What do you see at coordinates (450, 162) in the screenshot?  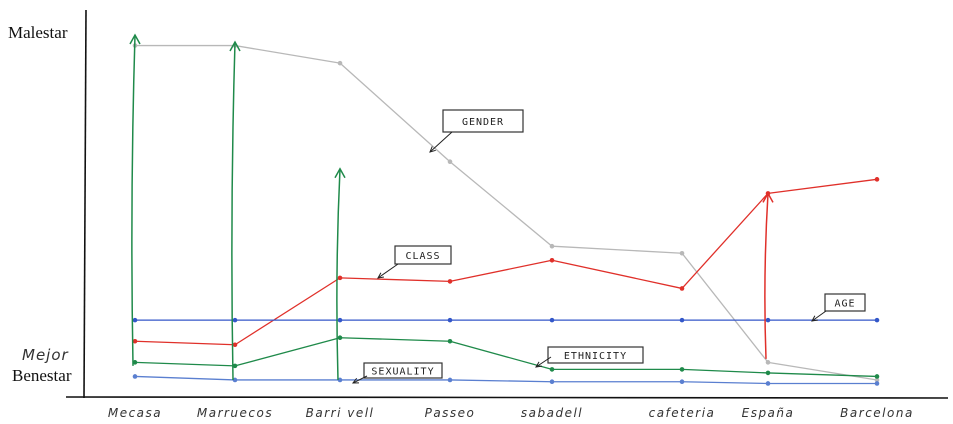 I see `point-gender-passeo` at bounding box center [450, 162].